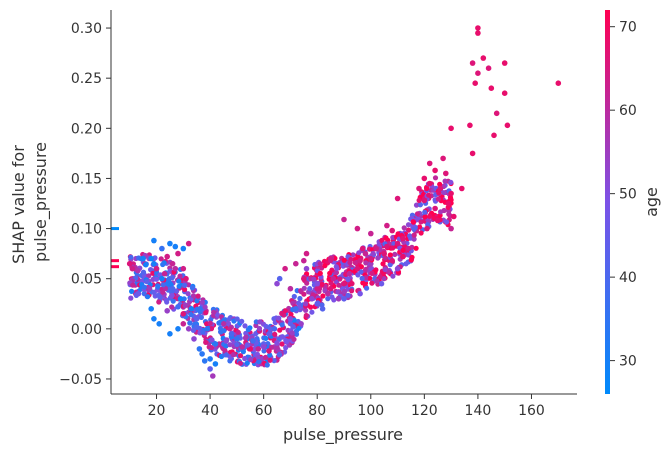  What do you see at coordinates (478, 411) in the screenshot?
I see `x-tick-label-6: 140` at bounding box center [478, 411].